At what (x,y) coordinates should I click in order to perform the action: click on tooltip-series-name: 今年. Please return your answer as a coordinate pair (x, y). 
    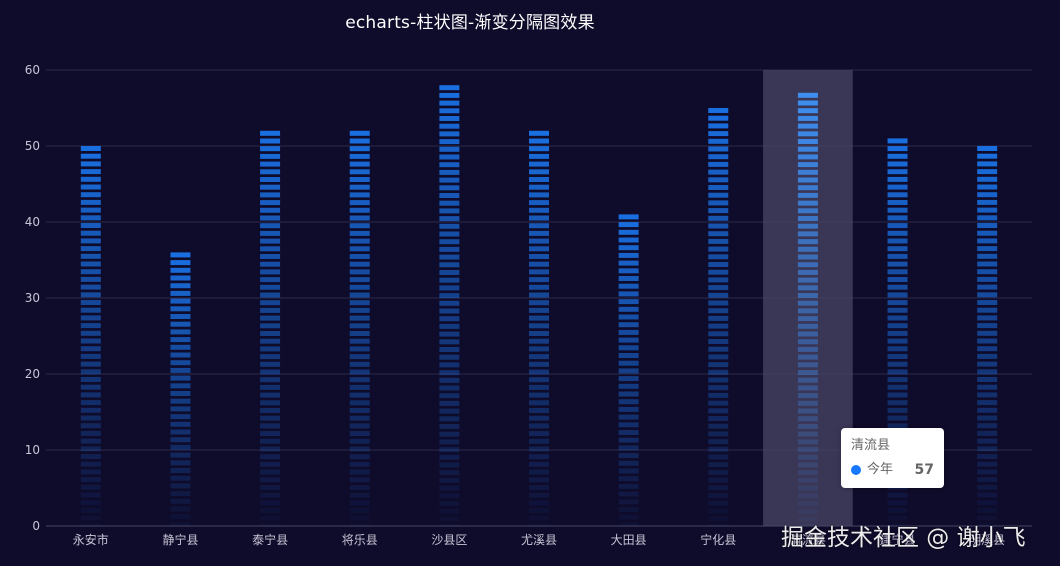
    Looking at the image, I should click on (880, 469).